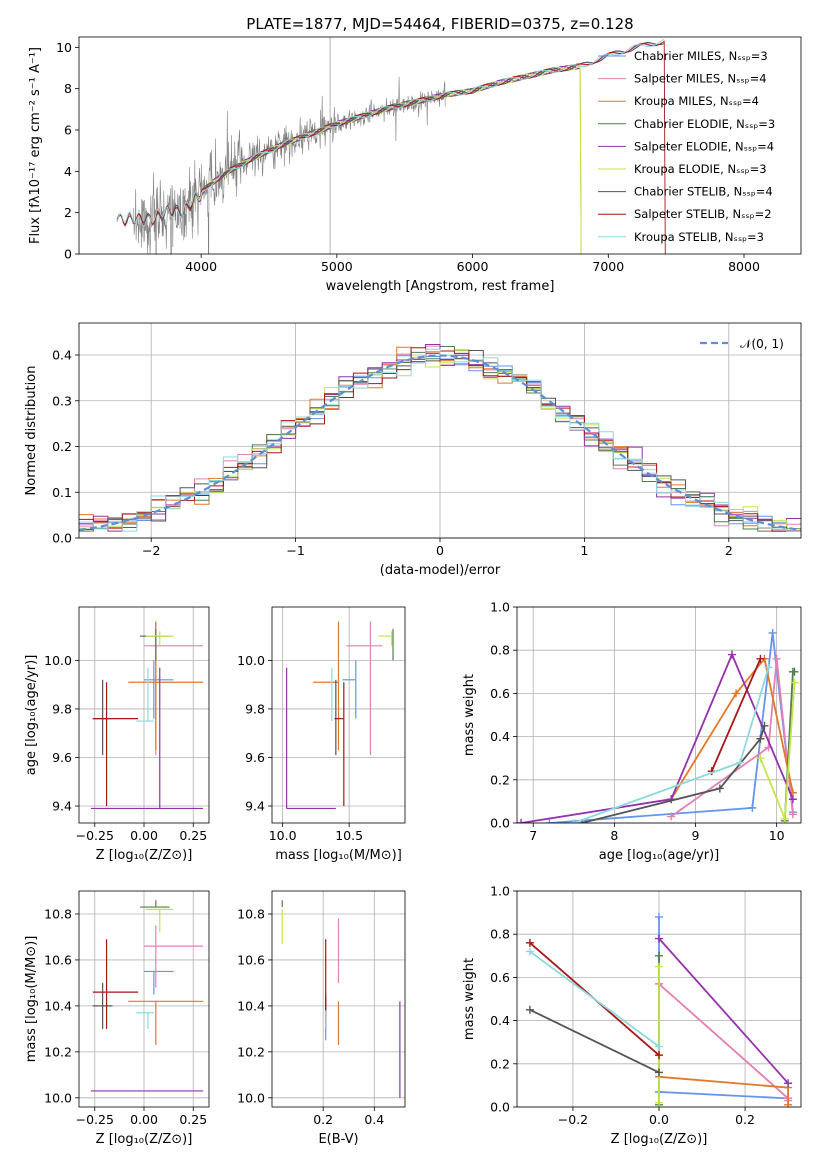  What do you see at coordinates (283, 835) in the screenshot?
I see `x-tick-label: 10.0` at bounding box center [283, 835].